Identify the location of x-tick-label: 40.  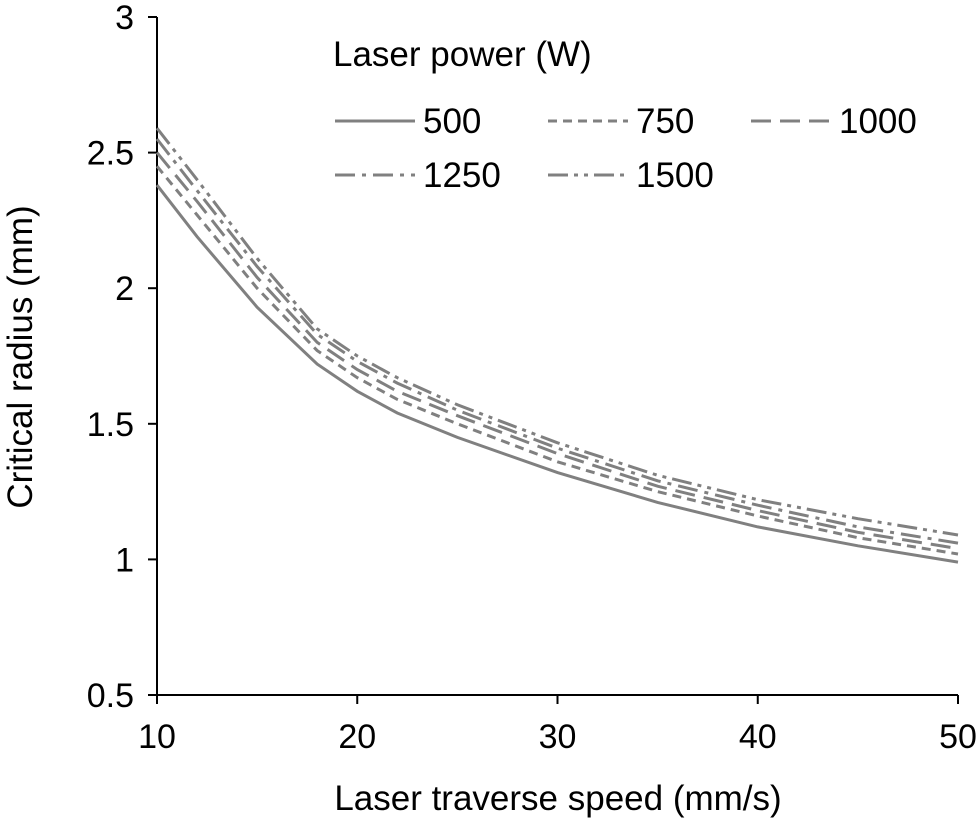
(758, 737).